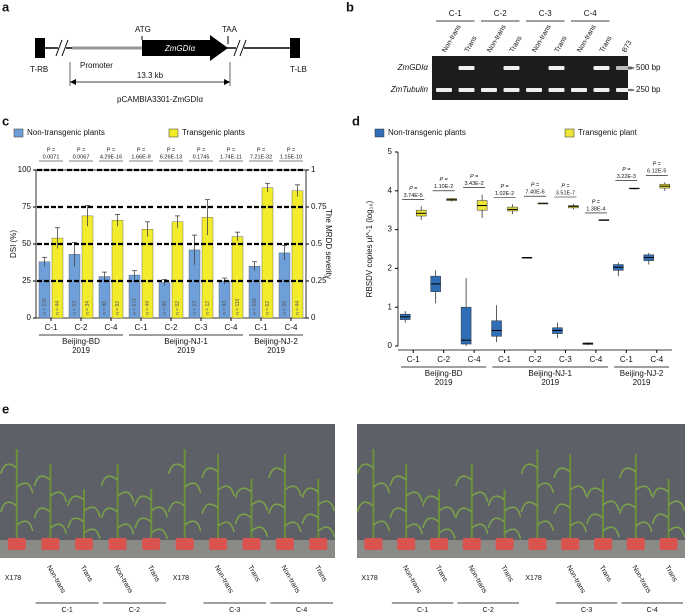 The height and width of the screenshot is (616, 685). I want to click on p-value: 3.43E-2, so click(473, 184).